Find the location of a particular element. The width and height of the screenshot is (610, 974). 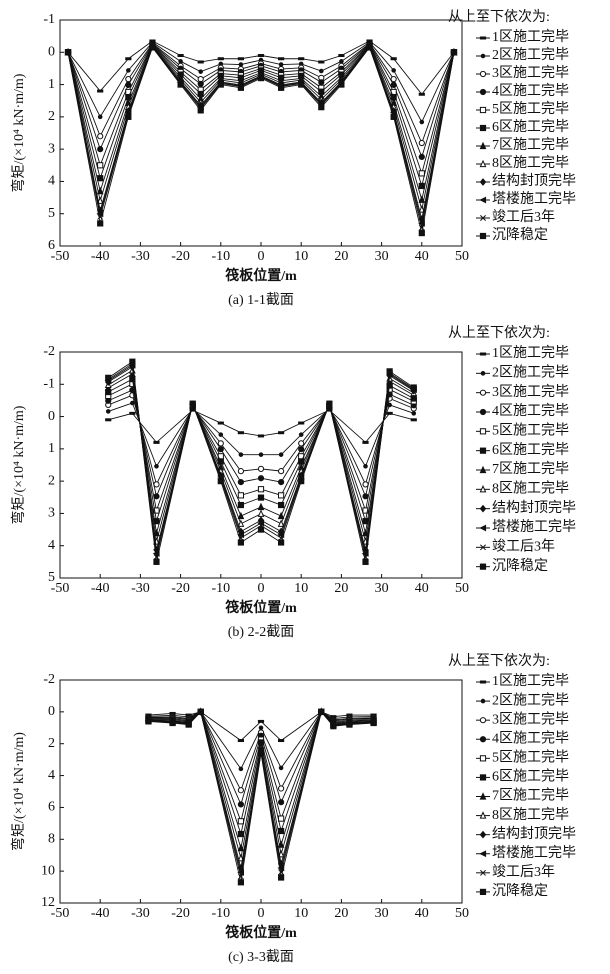

caption: (a) 1-1截面 is located at coordinates (261, 300).